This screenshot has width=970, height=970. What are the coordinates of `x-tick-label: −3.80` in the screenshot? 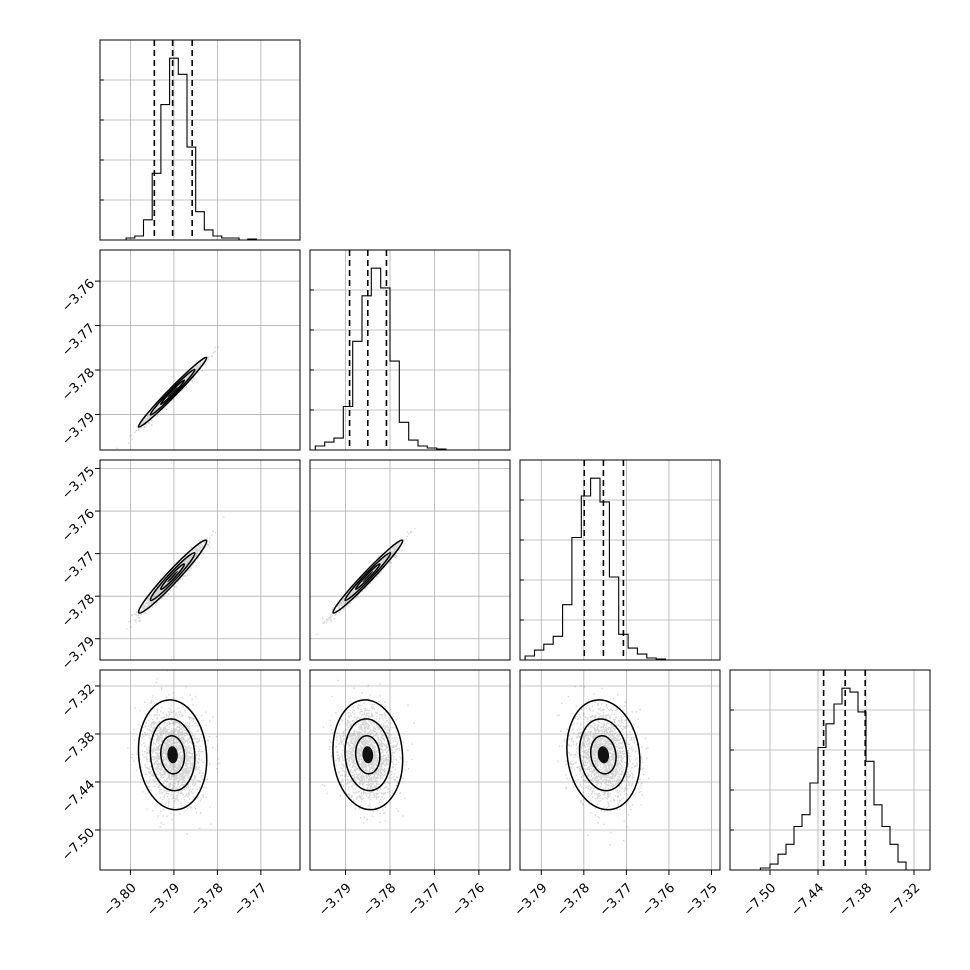 It's located at (120, 900).